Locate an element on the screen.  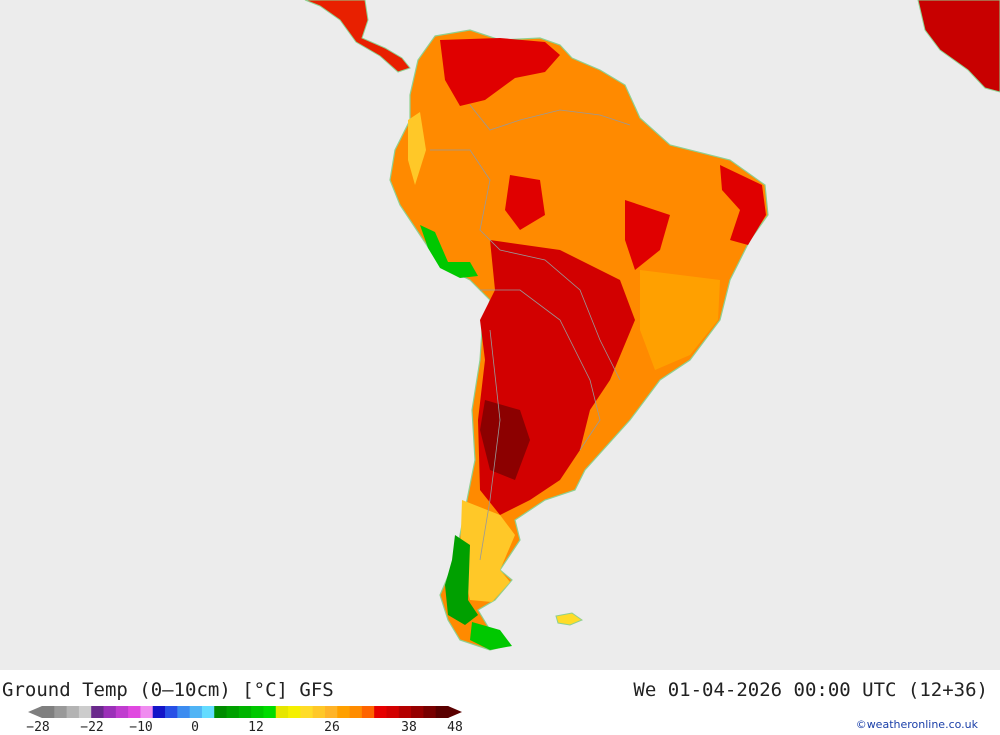
hot-zone-pampas-core is located at coordinates (505, 440).